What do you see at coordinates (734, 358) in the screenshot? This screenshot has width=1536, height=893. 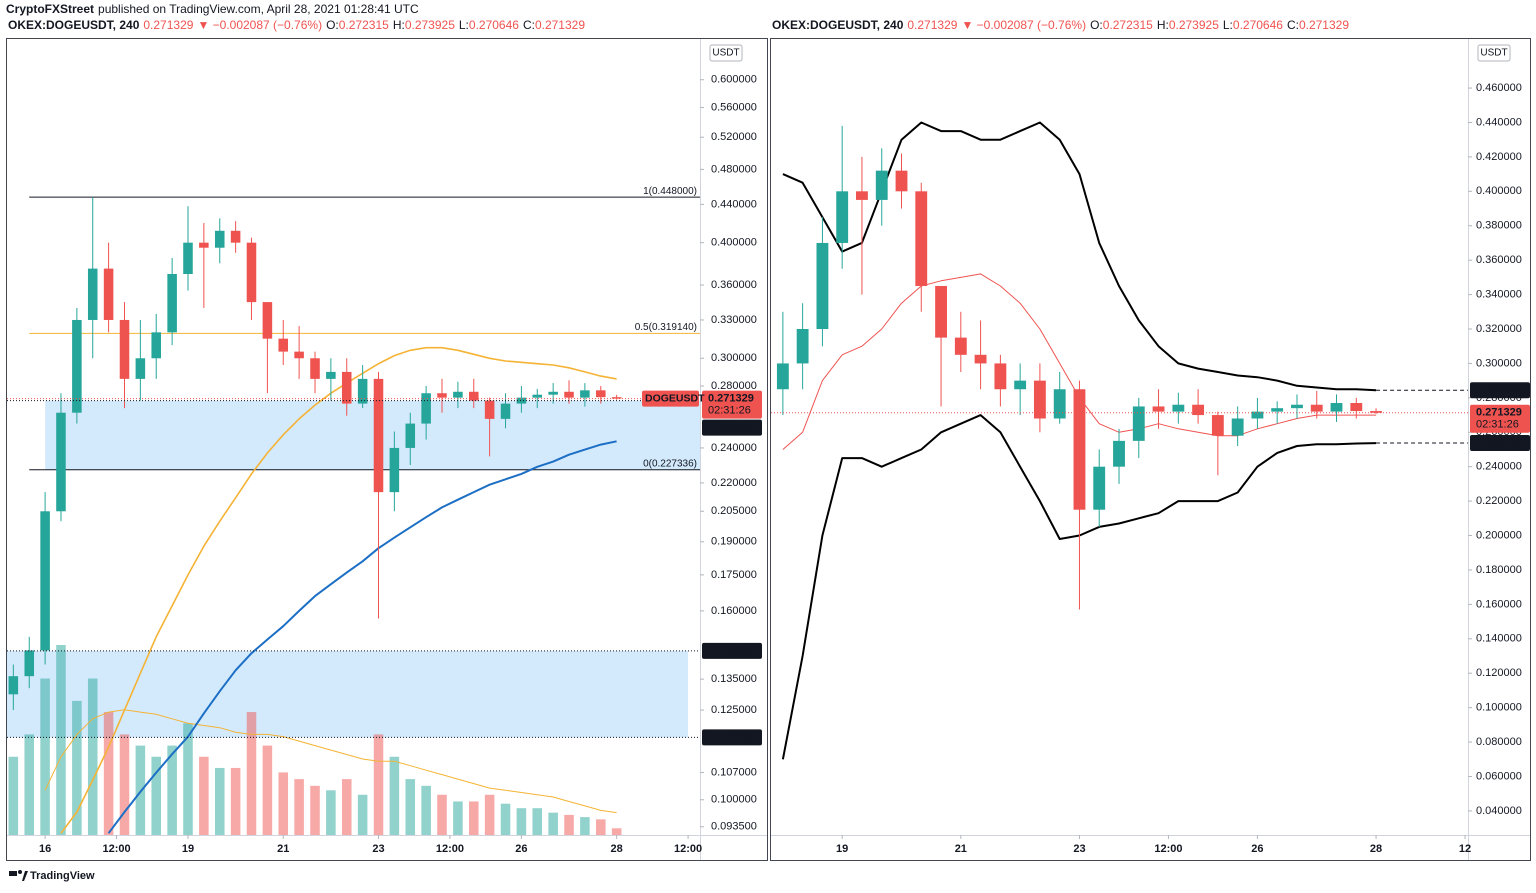 I see `y-tick-label: 0.300000` at bounding box center [734, 358].